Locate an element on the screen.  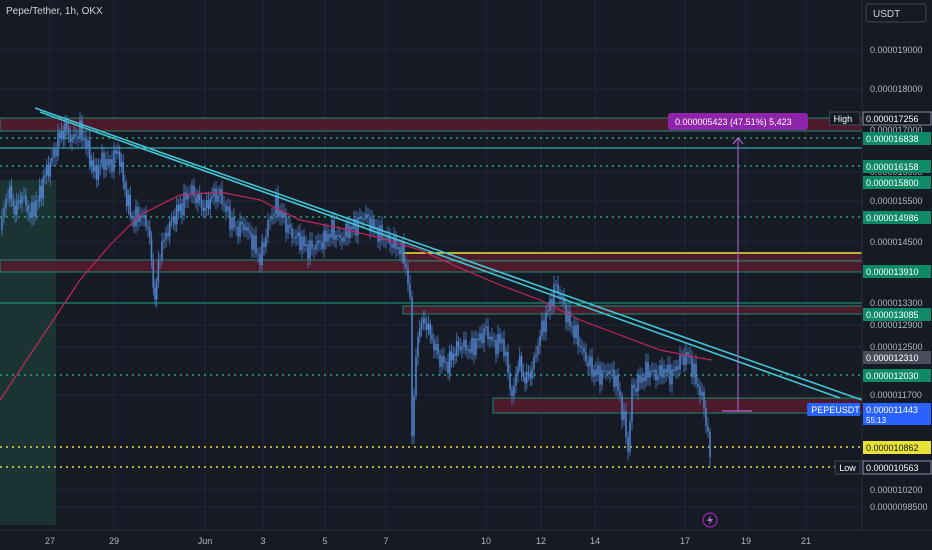
price-label: 0.000014986 is located at coordinates (892, 218).